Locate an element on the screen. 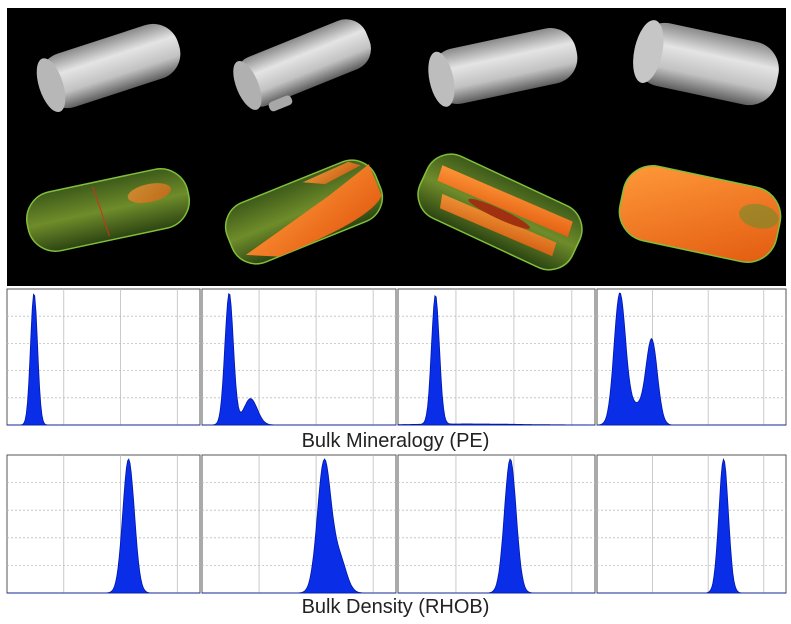  rhob-caption: Bulk Density (RHOB) is located at coordinates (395, 607).